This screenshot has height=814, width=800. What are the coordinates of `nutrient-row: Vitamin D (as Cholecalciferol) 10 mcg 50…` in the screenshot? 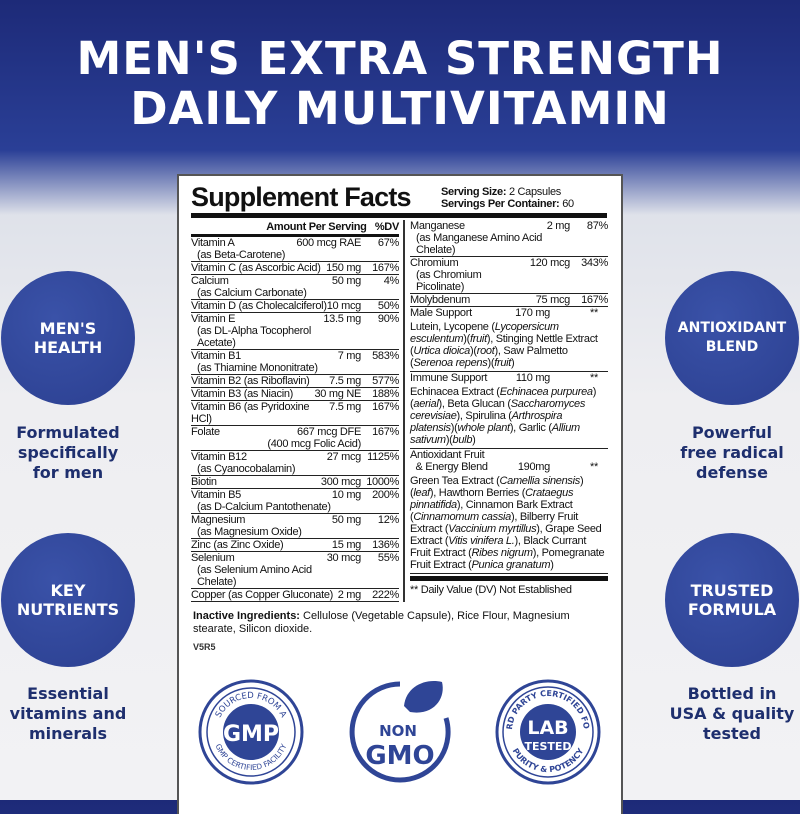 It's located at (295, 306).